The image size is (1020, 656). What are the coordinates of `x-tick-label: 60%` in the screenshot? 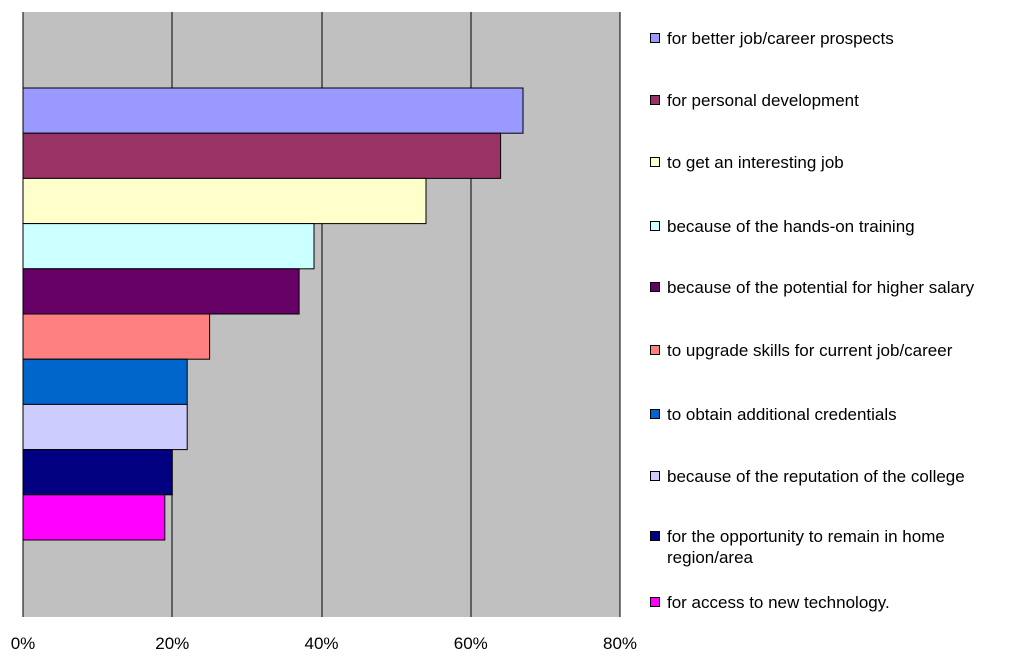 It's located at (470, 643).